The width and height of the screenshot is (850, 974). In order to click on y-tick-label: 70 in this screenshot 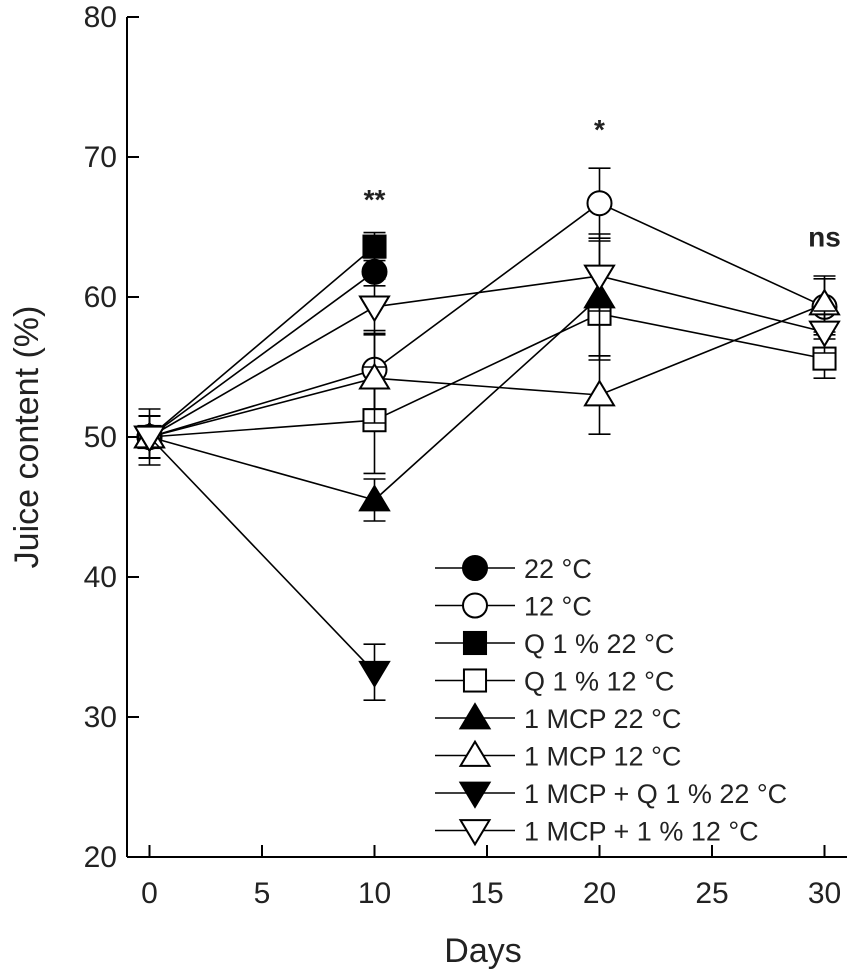, I will do `click(100, 157)`.